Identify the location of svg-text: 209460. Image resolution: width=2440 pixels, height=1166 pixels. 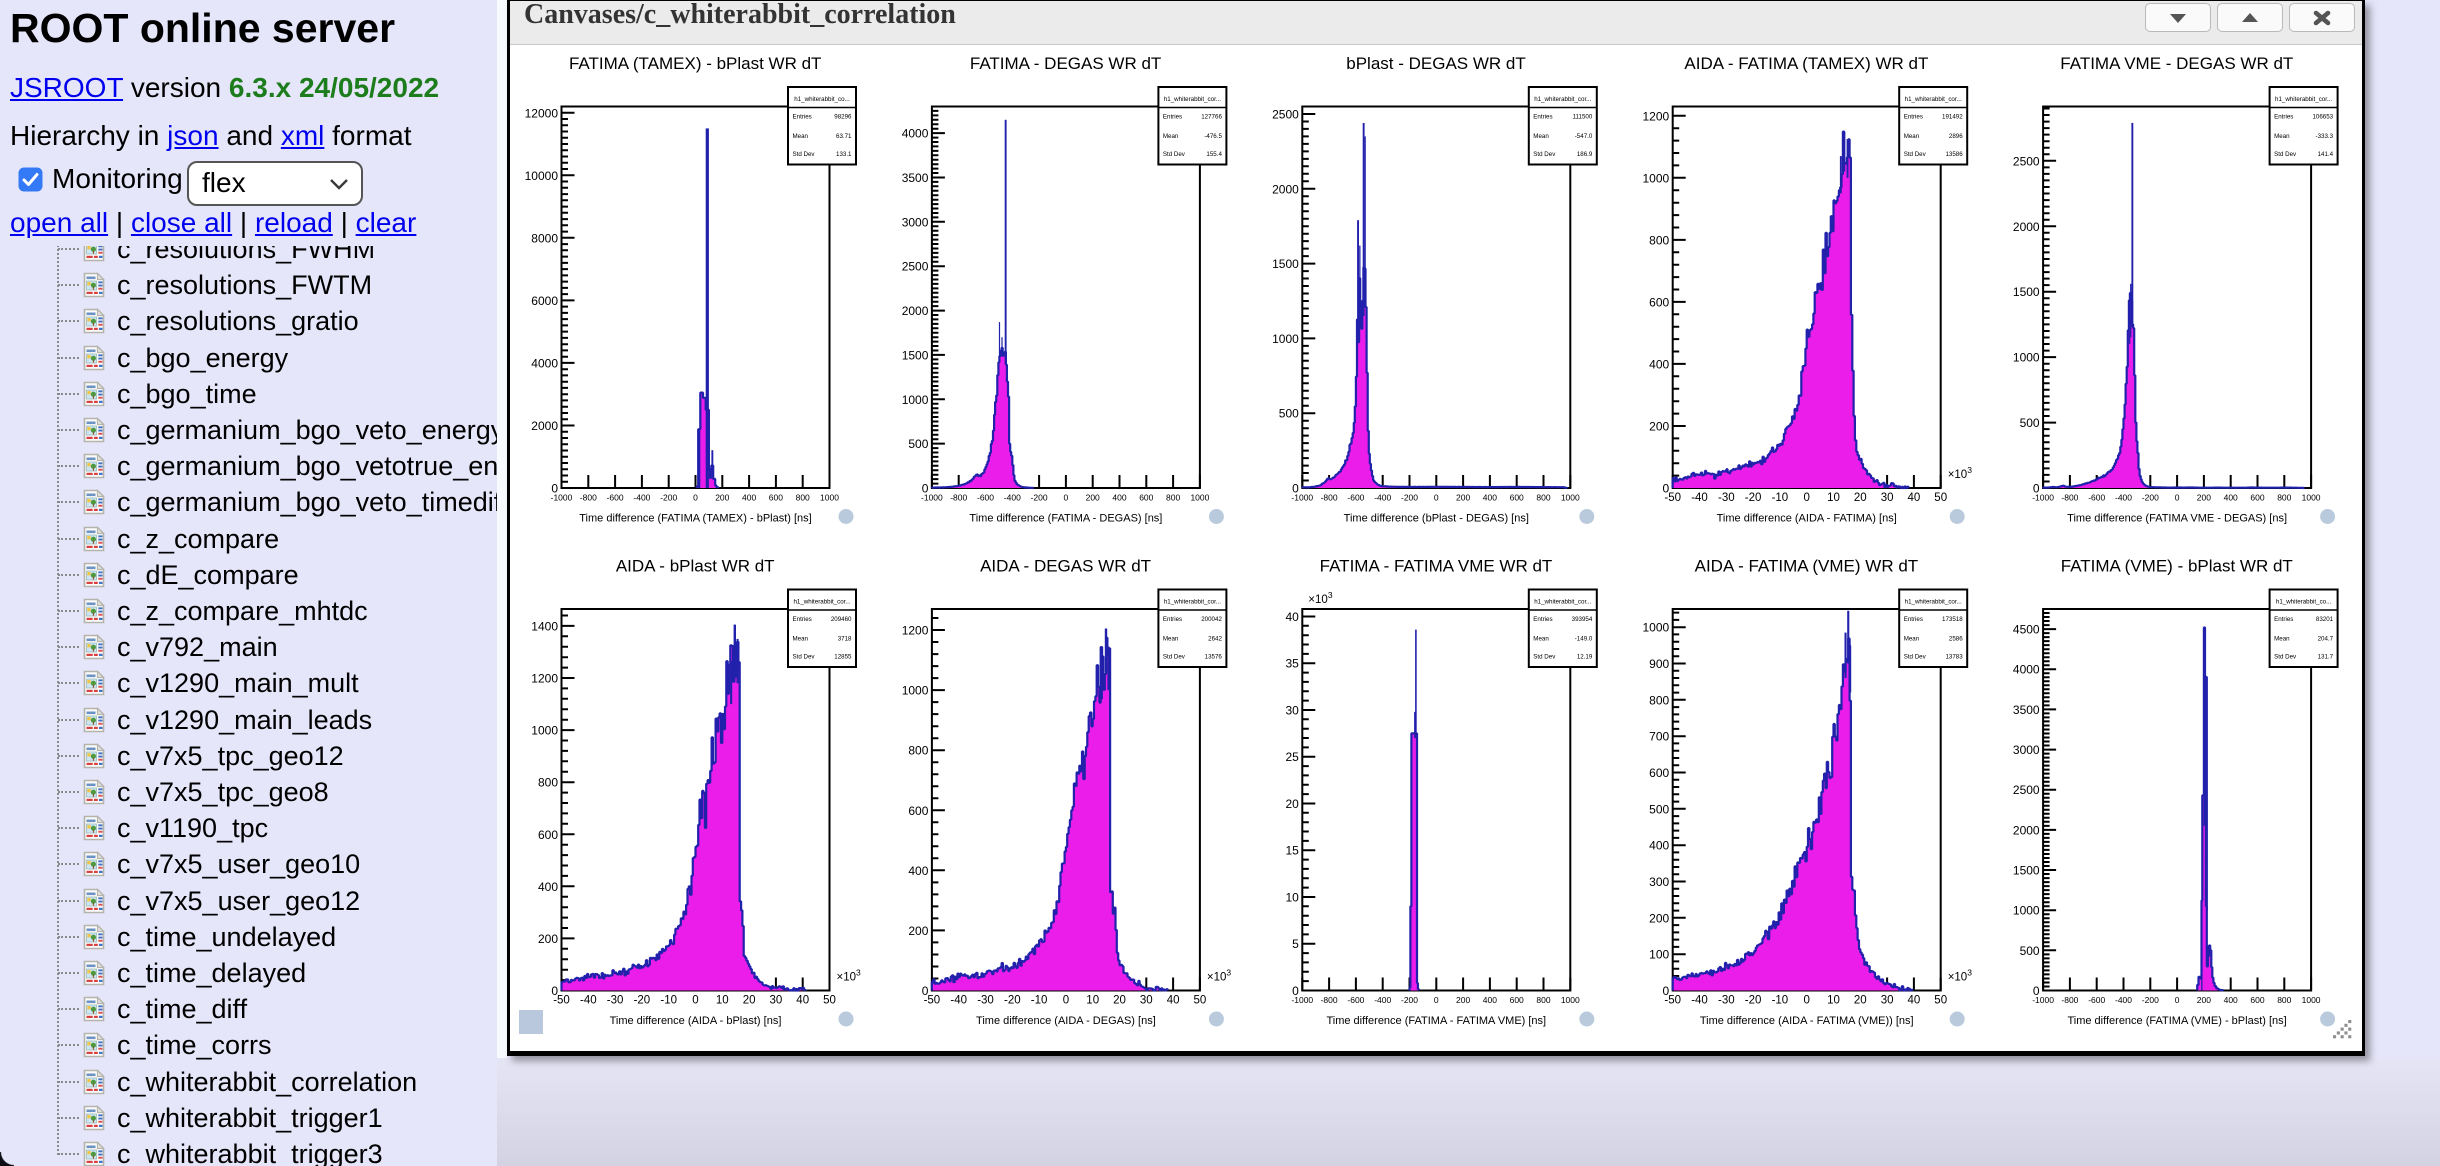
(841, 619).